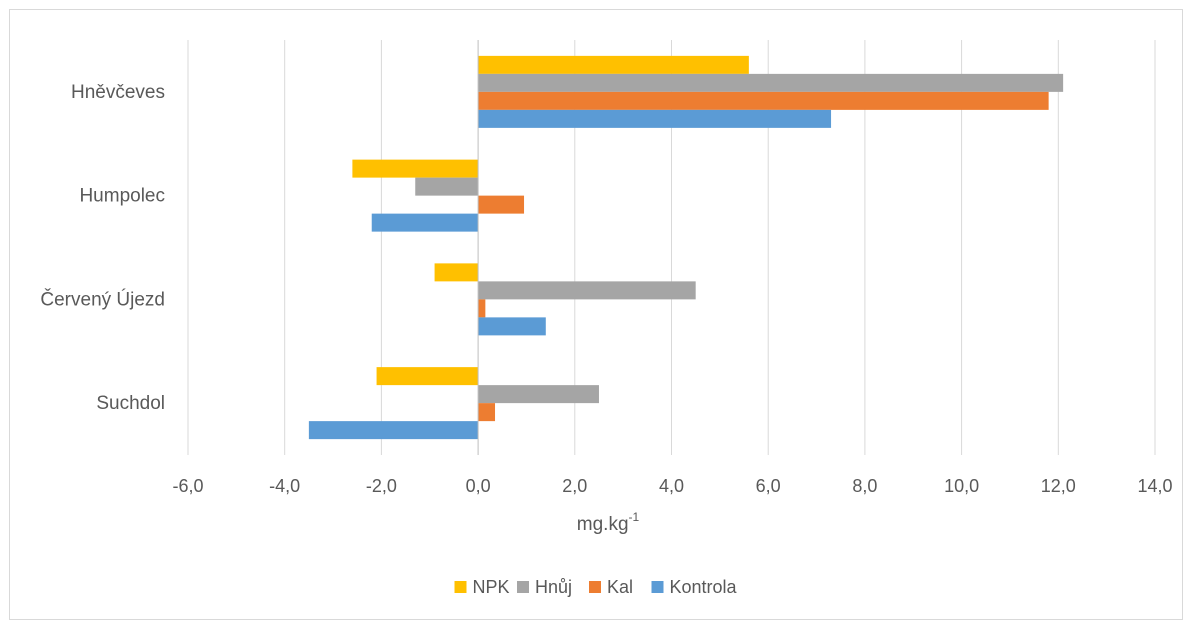 The image size is (1194, 623). I want to click on legend-item: Kontrola, so click(694, 587).